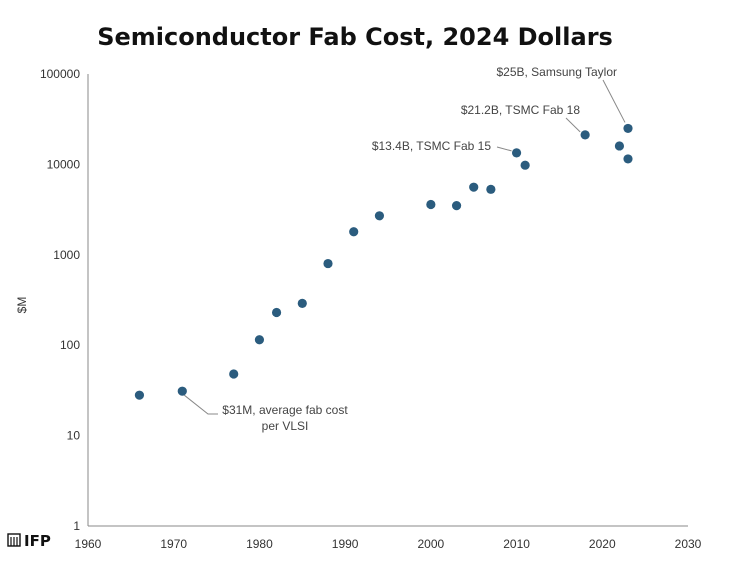 This screenshot has height=575, width=740. Describe the element at coordinates (22, 305) in the screenshot. I see `y-axis-label: $M` at that location.